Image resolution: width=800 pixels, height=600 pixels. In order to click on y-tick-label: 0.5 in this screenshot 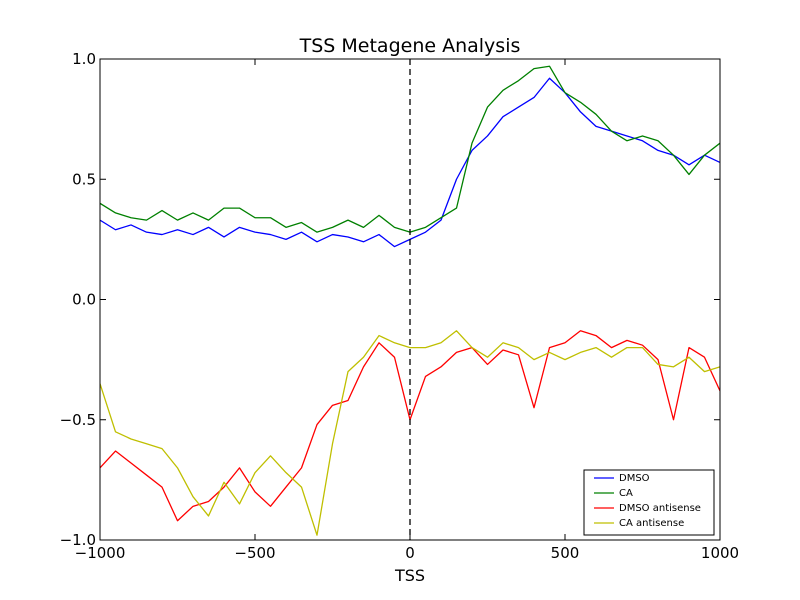, I will do `click(84, 179)`.